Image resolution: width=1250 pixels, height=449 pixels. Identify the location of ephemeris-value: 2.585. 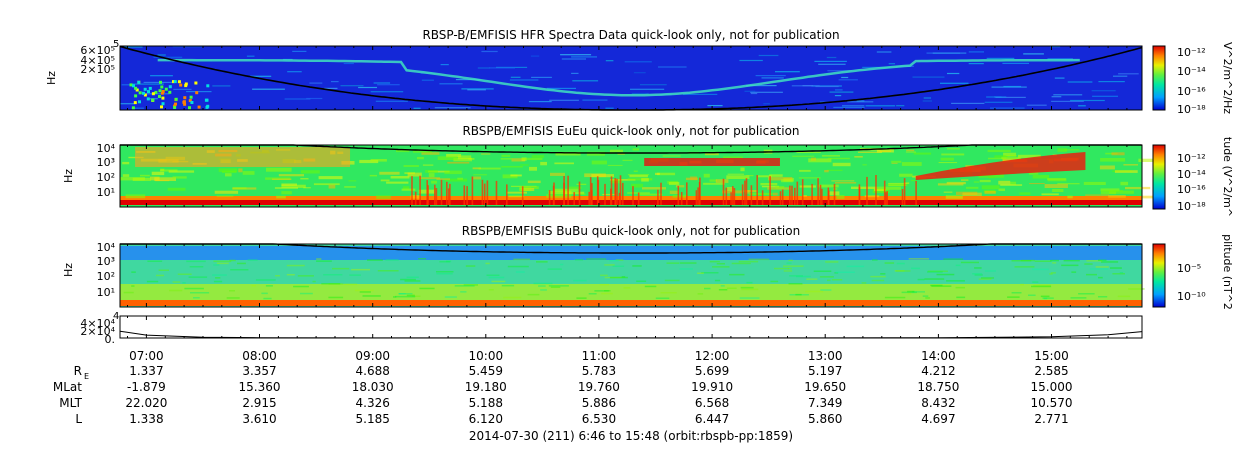
(1051, 371).